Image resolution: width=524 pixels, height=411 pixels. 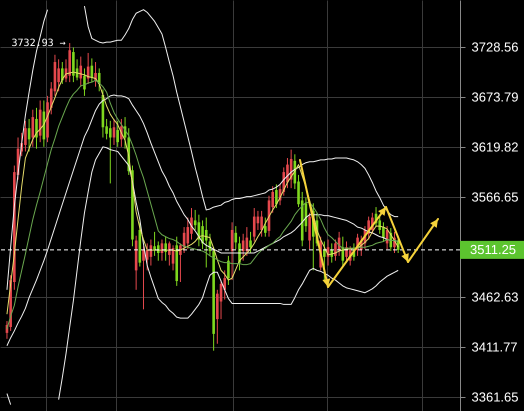 I want to click on y-tick-label: 3566.65, so click(x=495, y=196).